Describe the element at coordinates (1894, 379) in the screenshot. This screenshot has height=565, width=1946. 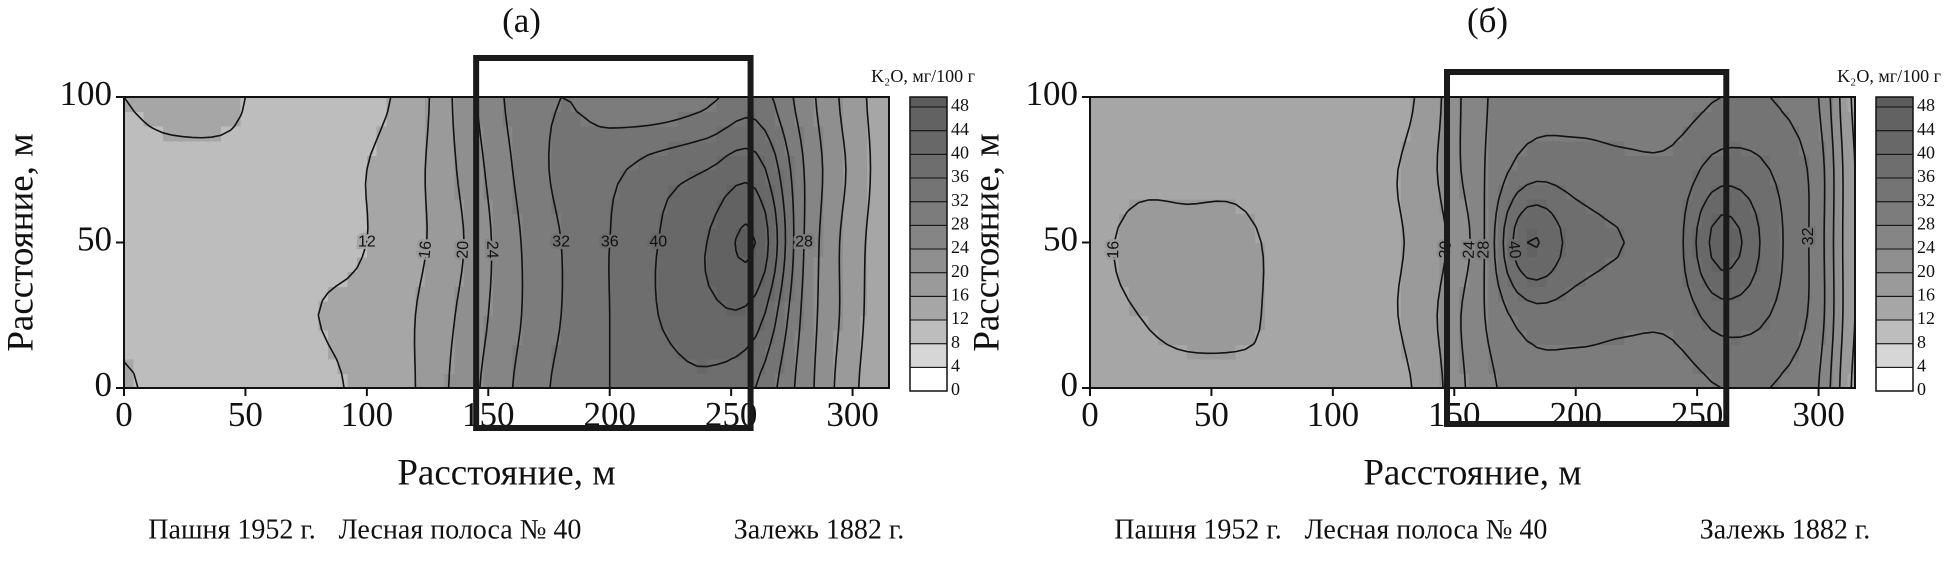
I see `colorbar-band` at that location.